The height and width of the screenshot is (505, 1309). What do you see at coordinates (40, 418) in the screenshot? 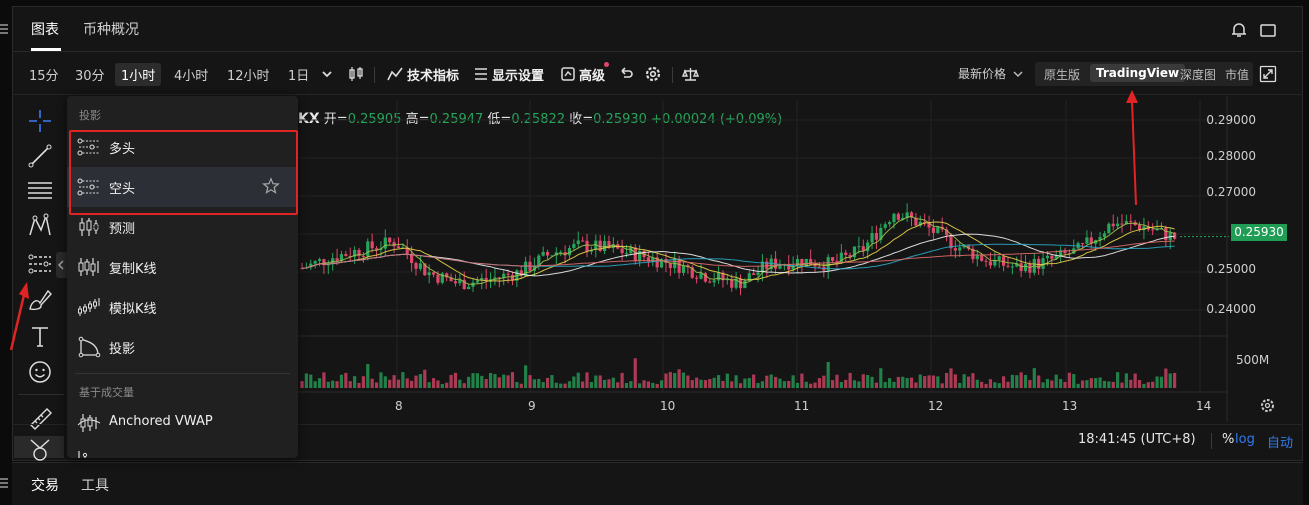
I see `ruler-icon` at bounding box center [40, 418].